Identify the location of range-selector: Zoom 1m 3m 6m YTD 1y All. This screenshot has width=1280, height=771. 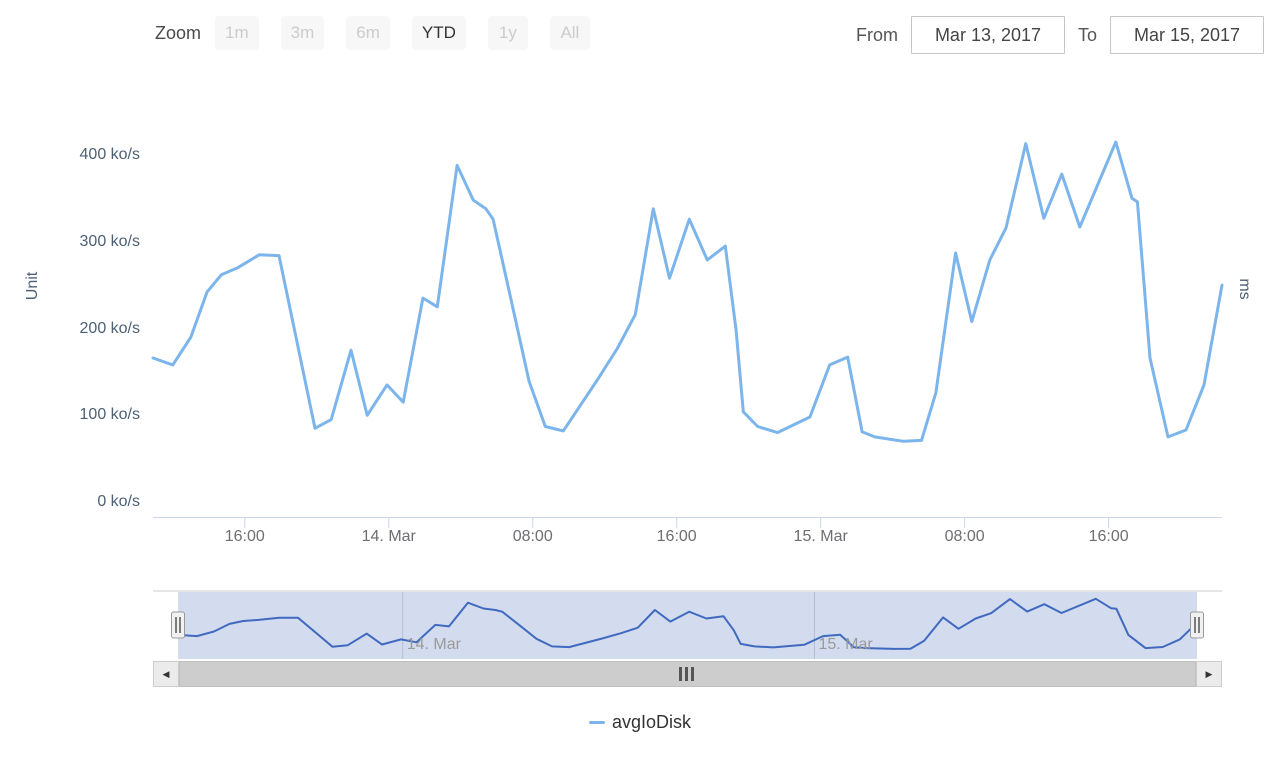
(372, 33).